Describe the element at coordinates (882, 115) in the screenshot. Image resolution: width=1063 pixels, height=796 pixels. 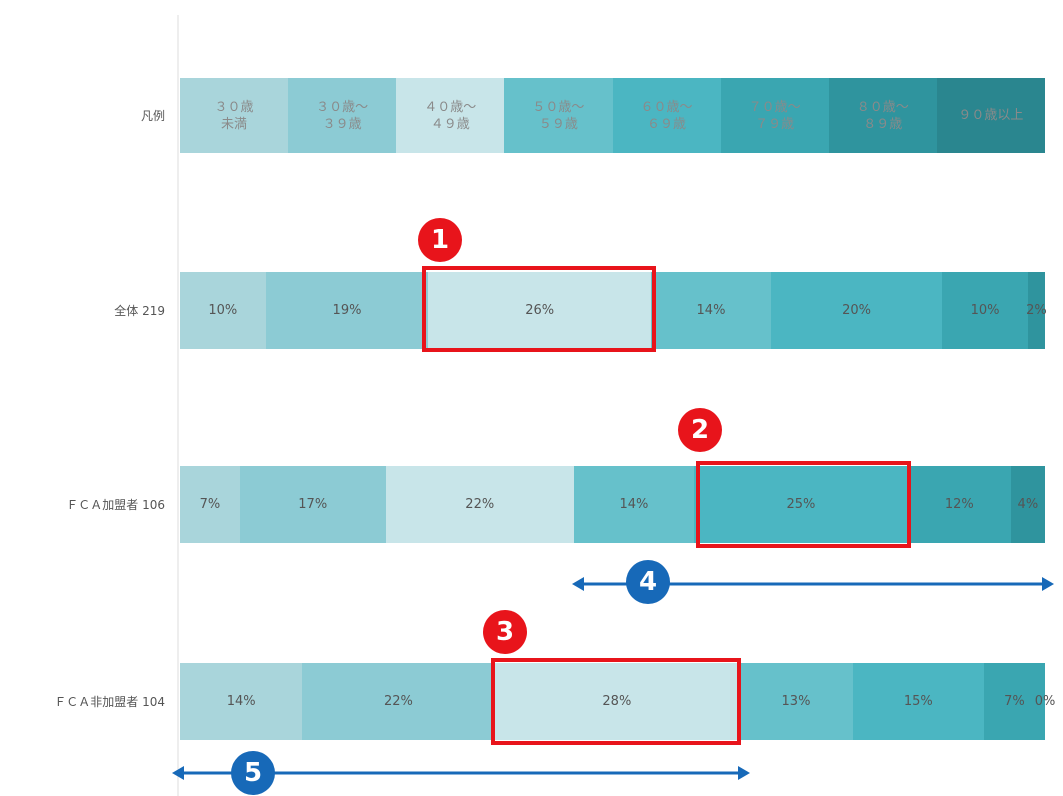
I see `legend-item: ８０歳～ ８９歳` at that location.